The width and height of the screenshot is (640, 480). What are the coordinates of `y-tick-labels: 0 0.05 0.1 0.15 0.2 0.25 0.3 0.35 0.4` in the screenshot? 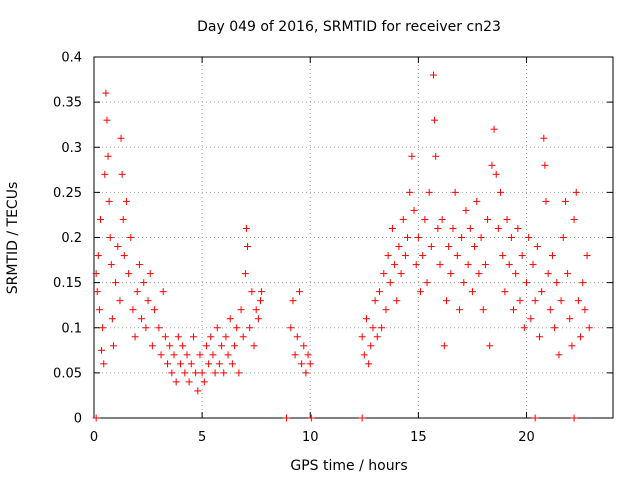 It's located at (67, 239).